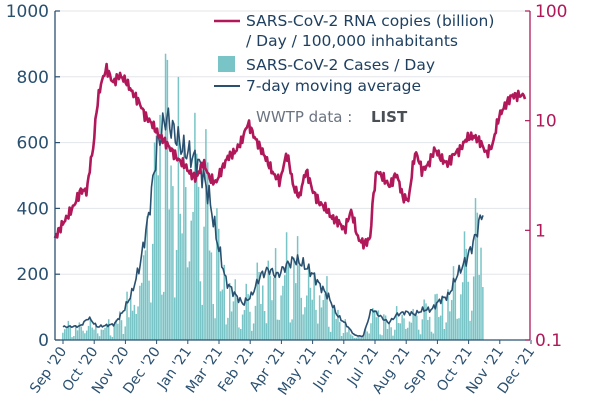 This screenshot has height=401, width=601. Describe the element at coordinates (340, 65) in the screenshot. I see `legend-cases-label: SARS-CoV-2 Cases / Day` at that location.